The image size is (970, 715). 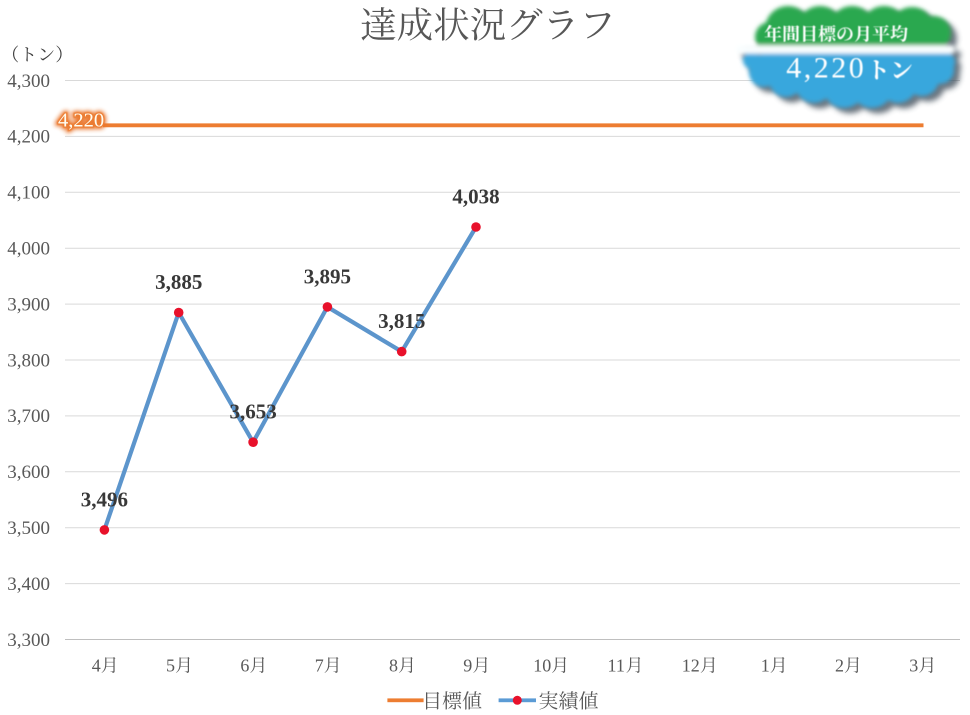 I want to click on svg-text: 3,900, so click(x=28, y=304).